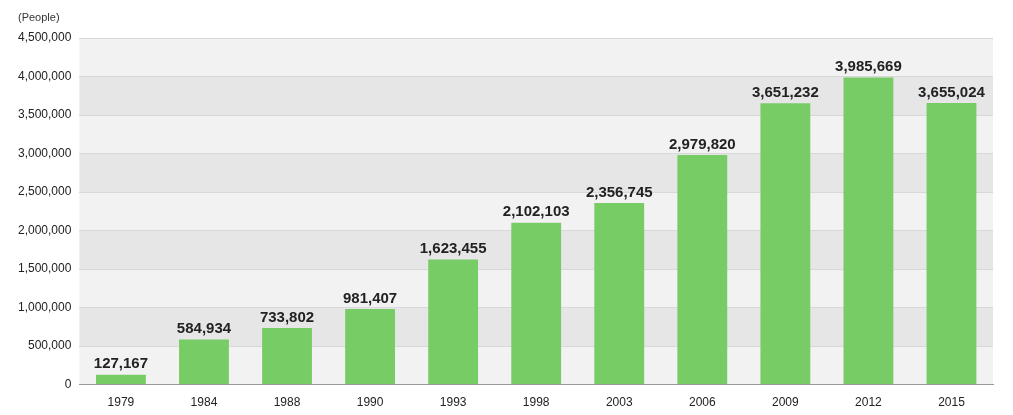  What do you see at coordinates (952, 91) in the screenshot?
I see `data-label: 3,655,024` at bounding box center [952, 91].